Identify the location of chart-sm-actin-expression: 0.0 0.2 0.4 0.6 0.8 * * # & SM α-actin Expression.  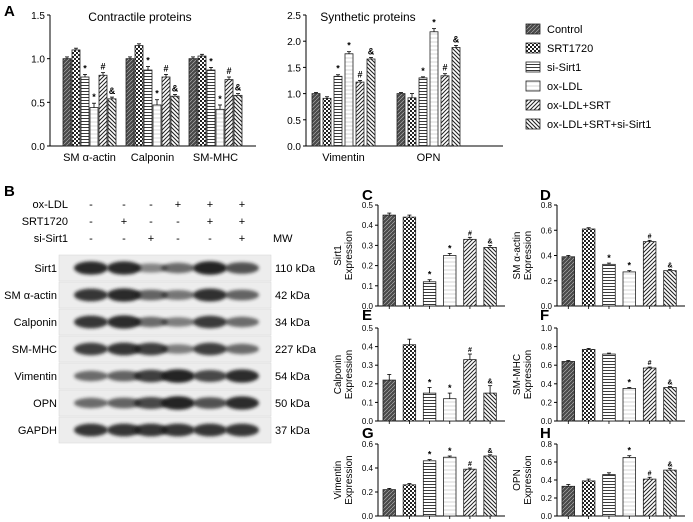
(598, 256).